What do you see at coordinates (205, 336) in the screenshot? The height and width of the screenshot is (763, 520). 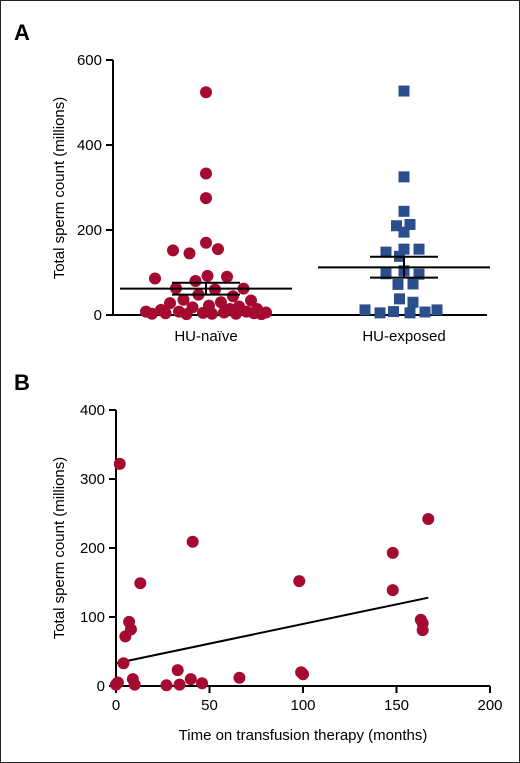 I see `category-label-hu-naive: HU-naïve` at bounding box center [205, 336].